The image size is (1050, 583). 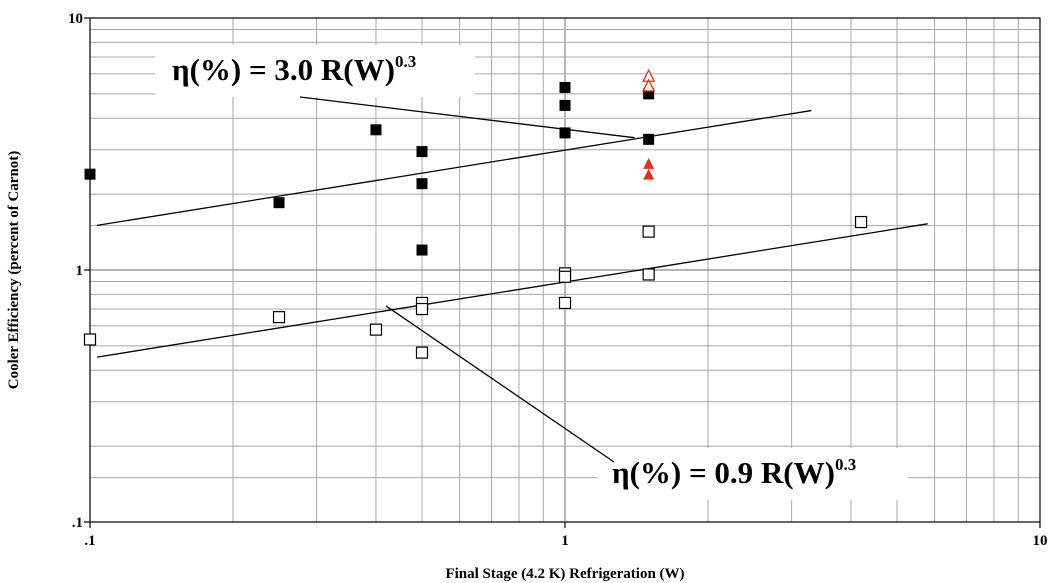 I want to click on equation-main-2: η(%) = 0.9 R(W), so click(x=723, y=472).